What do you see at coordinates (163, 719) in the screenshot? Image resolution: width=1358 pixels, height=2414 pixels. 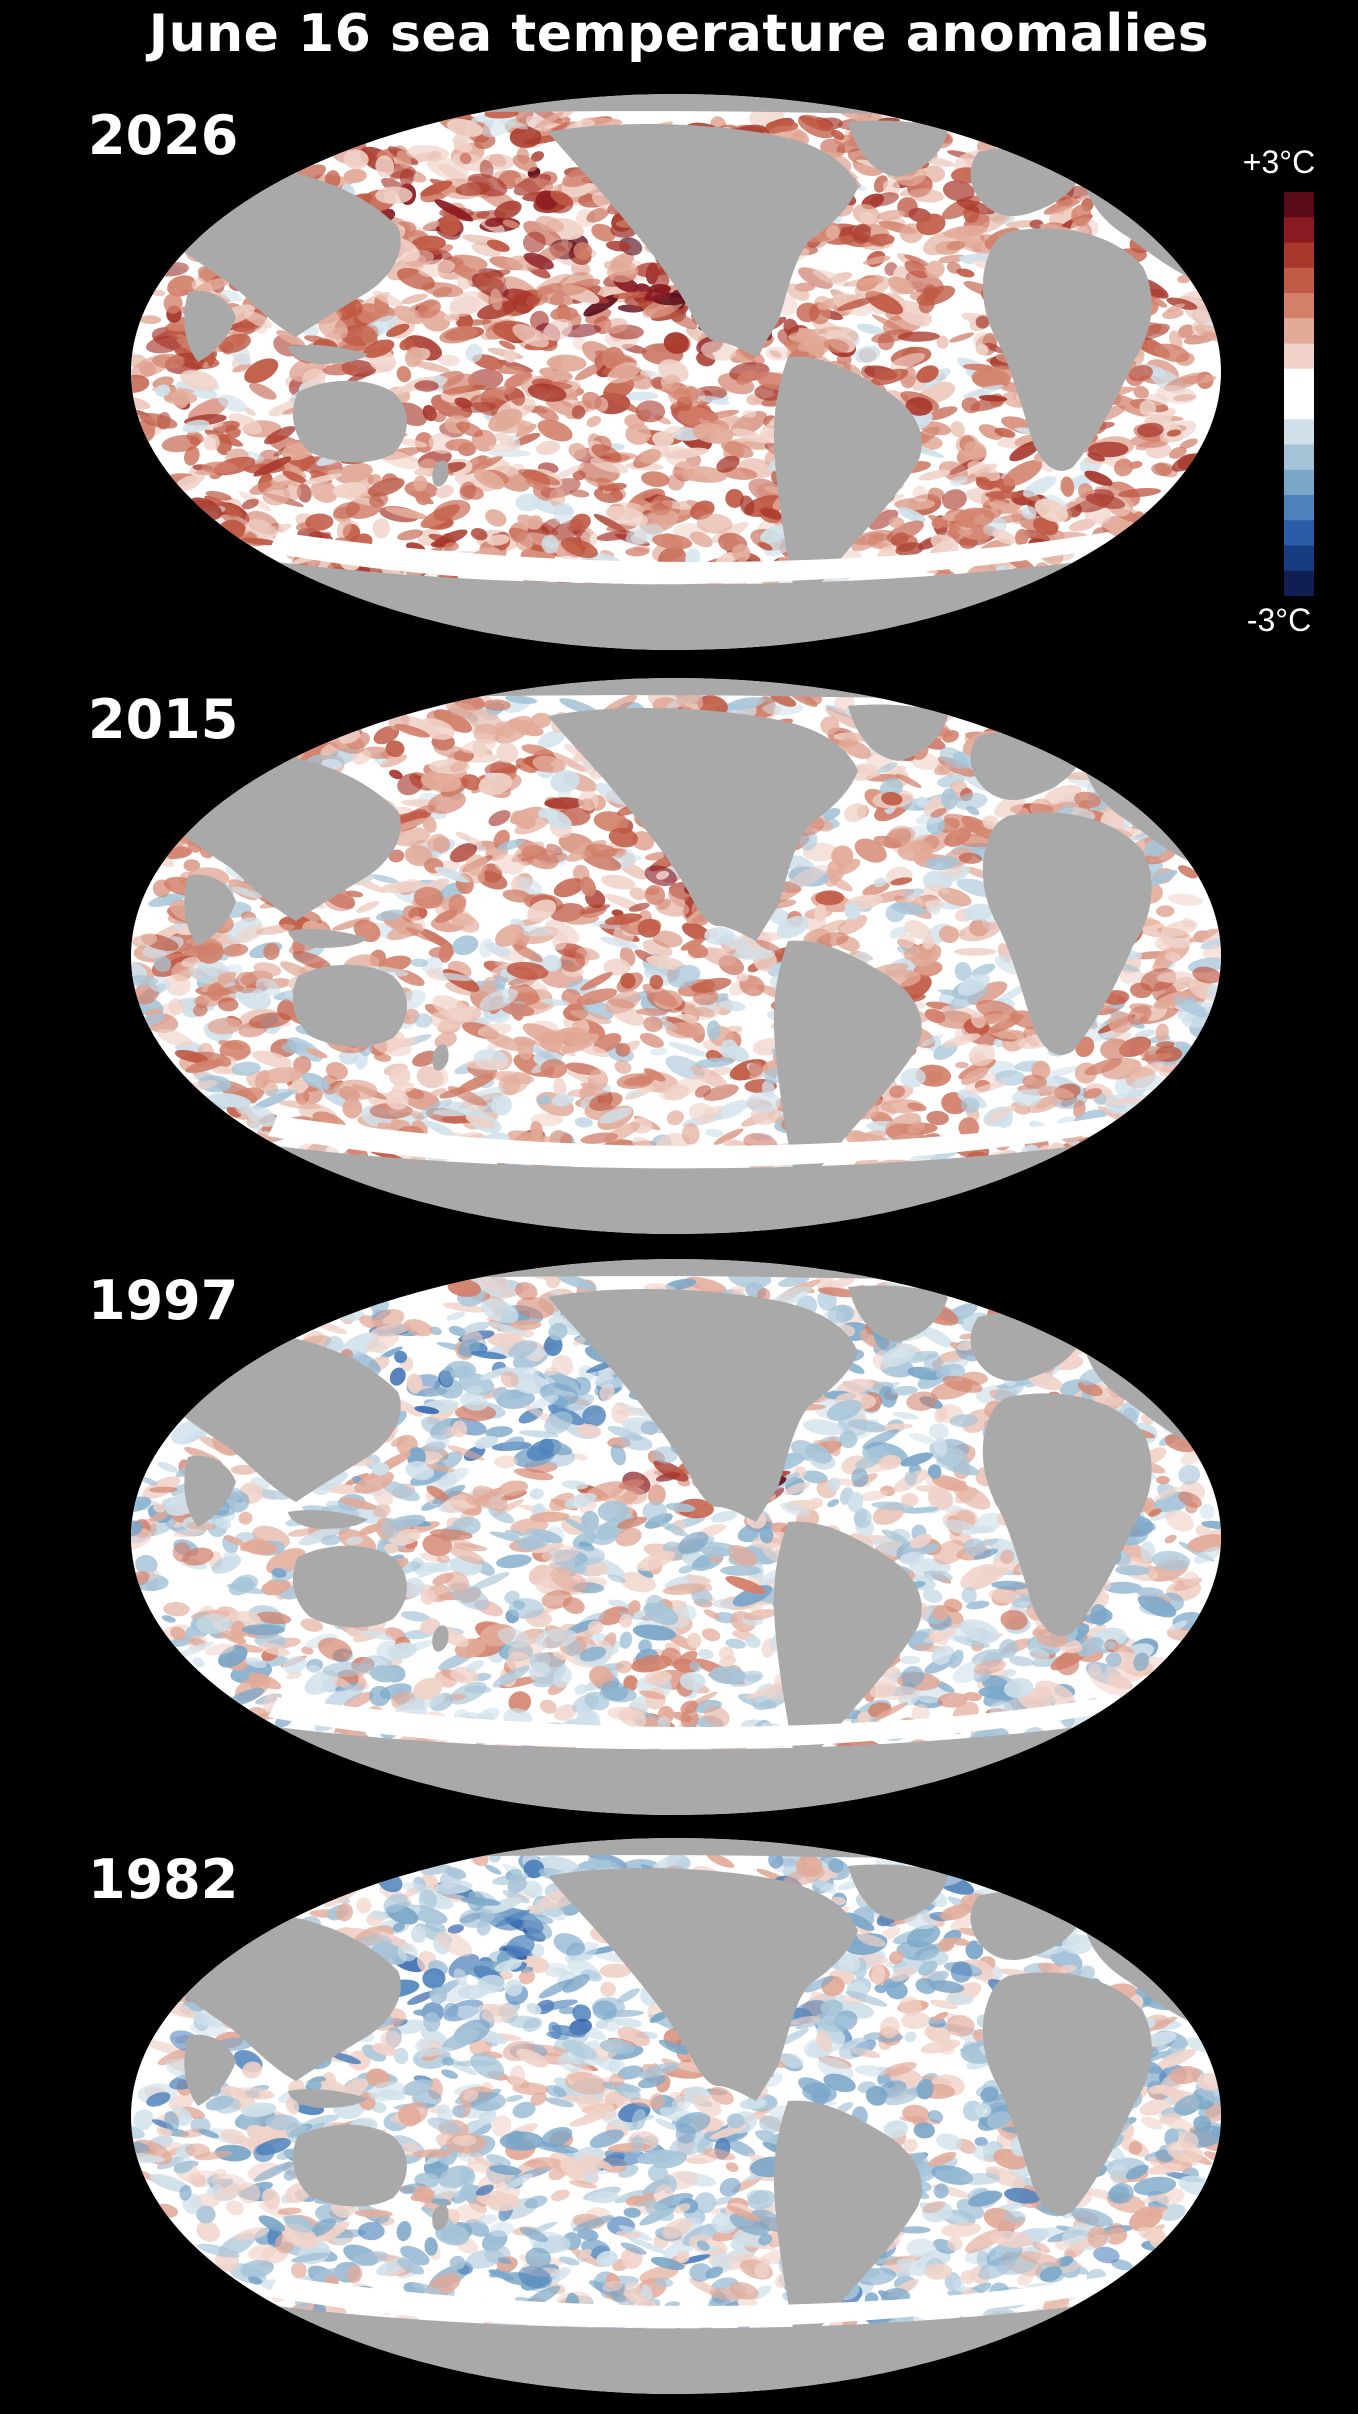 I see `year-label-2015: 2015` at bounding box center [163, 719].